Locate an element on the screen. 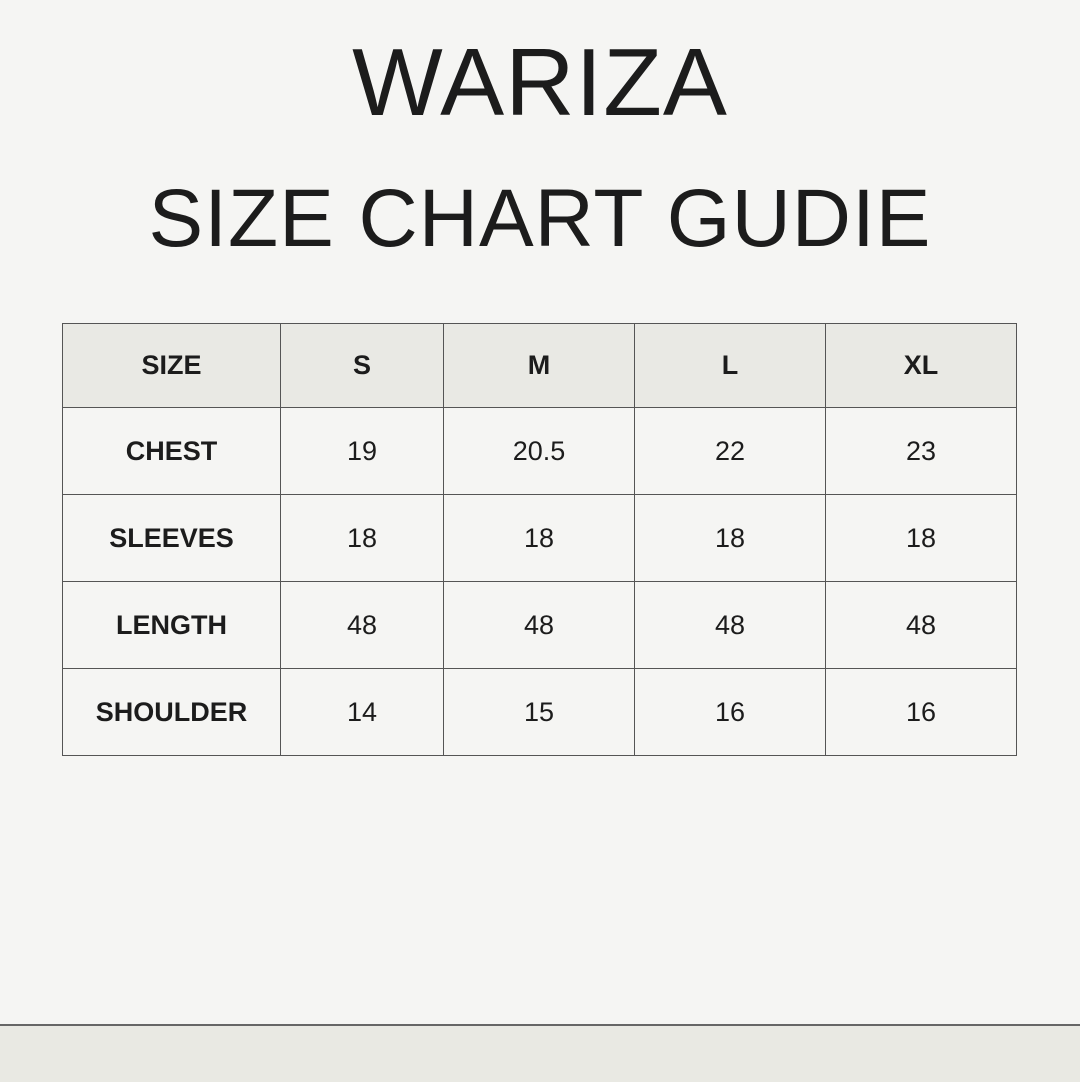 This screenshot has height=1082, width=1080. header-cell: SIZE is located at coordinates (171, 365).